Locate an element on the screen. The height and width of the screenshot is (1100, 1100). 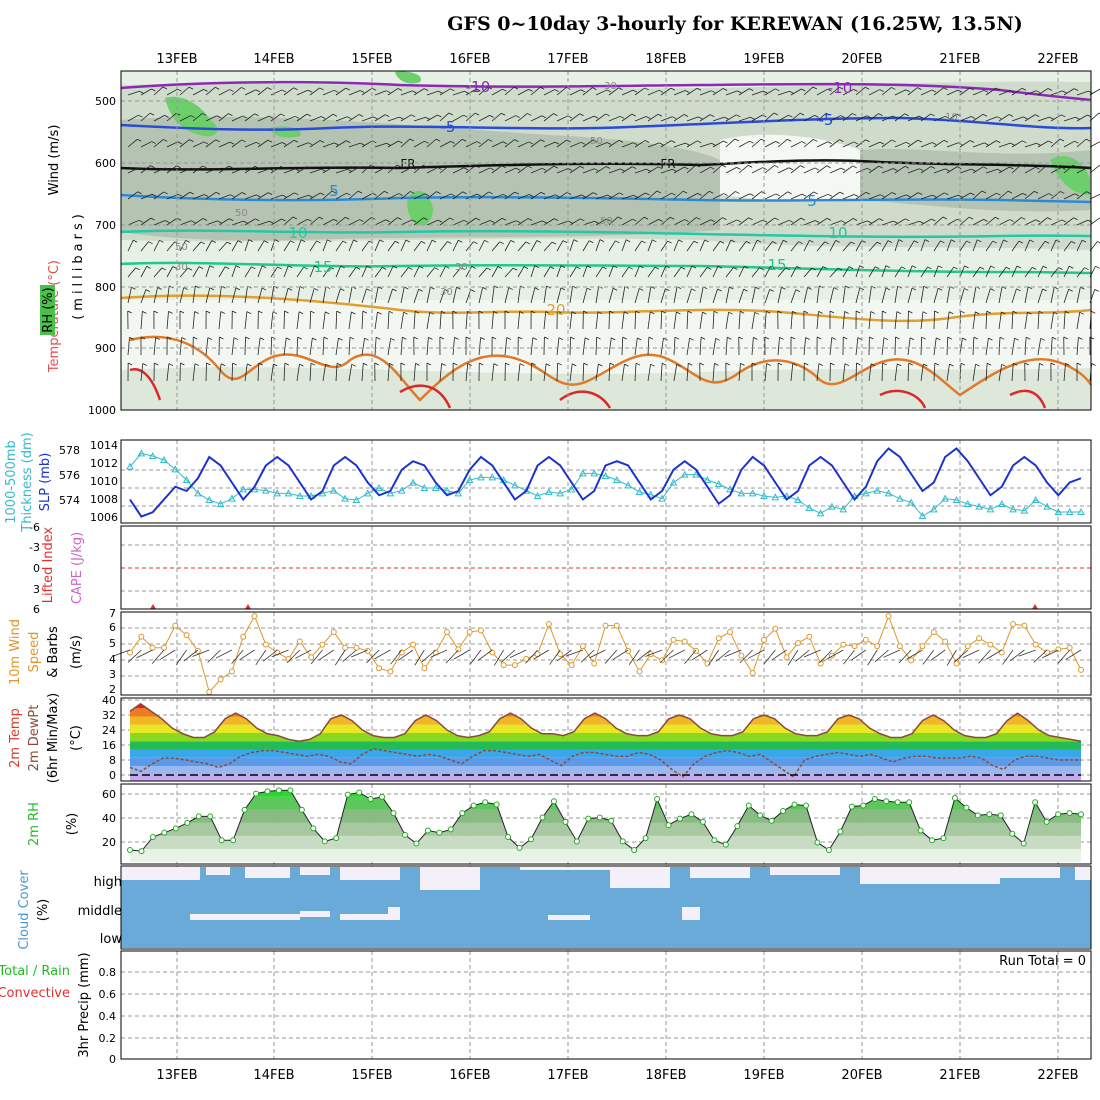
dewpoint-line is located at coordinates (605, 762).